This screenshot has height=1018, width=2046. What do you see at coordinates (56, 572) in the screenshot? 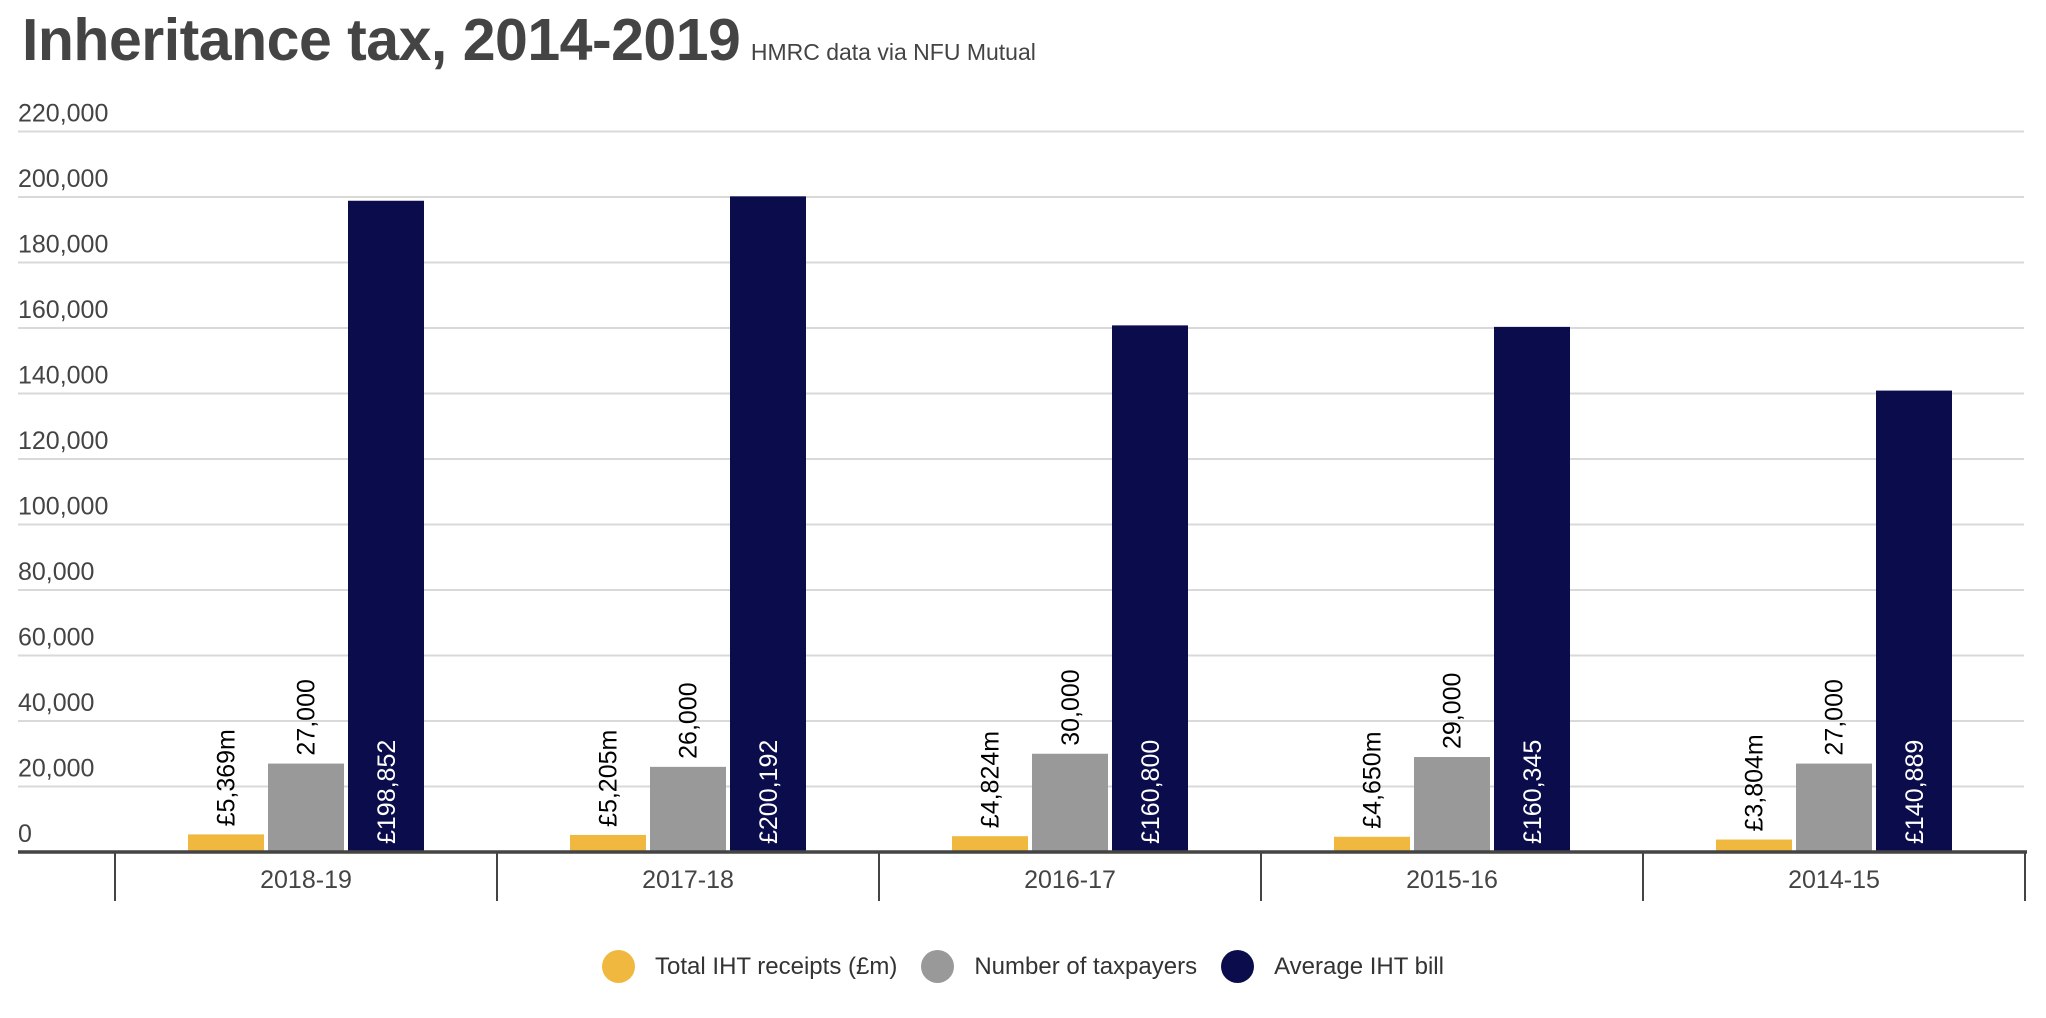
I see `y-tick-label: 80,000` at bounding box center [56, 572].